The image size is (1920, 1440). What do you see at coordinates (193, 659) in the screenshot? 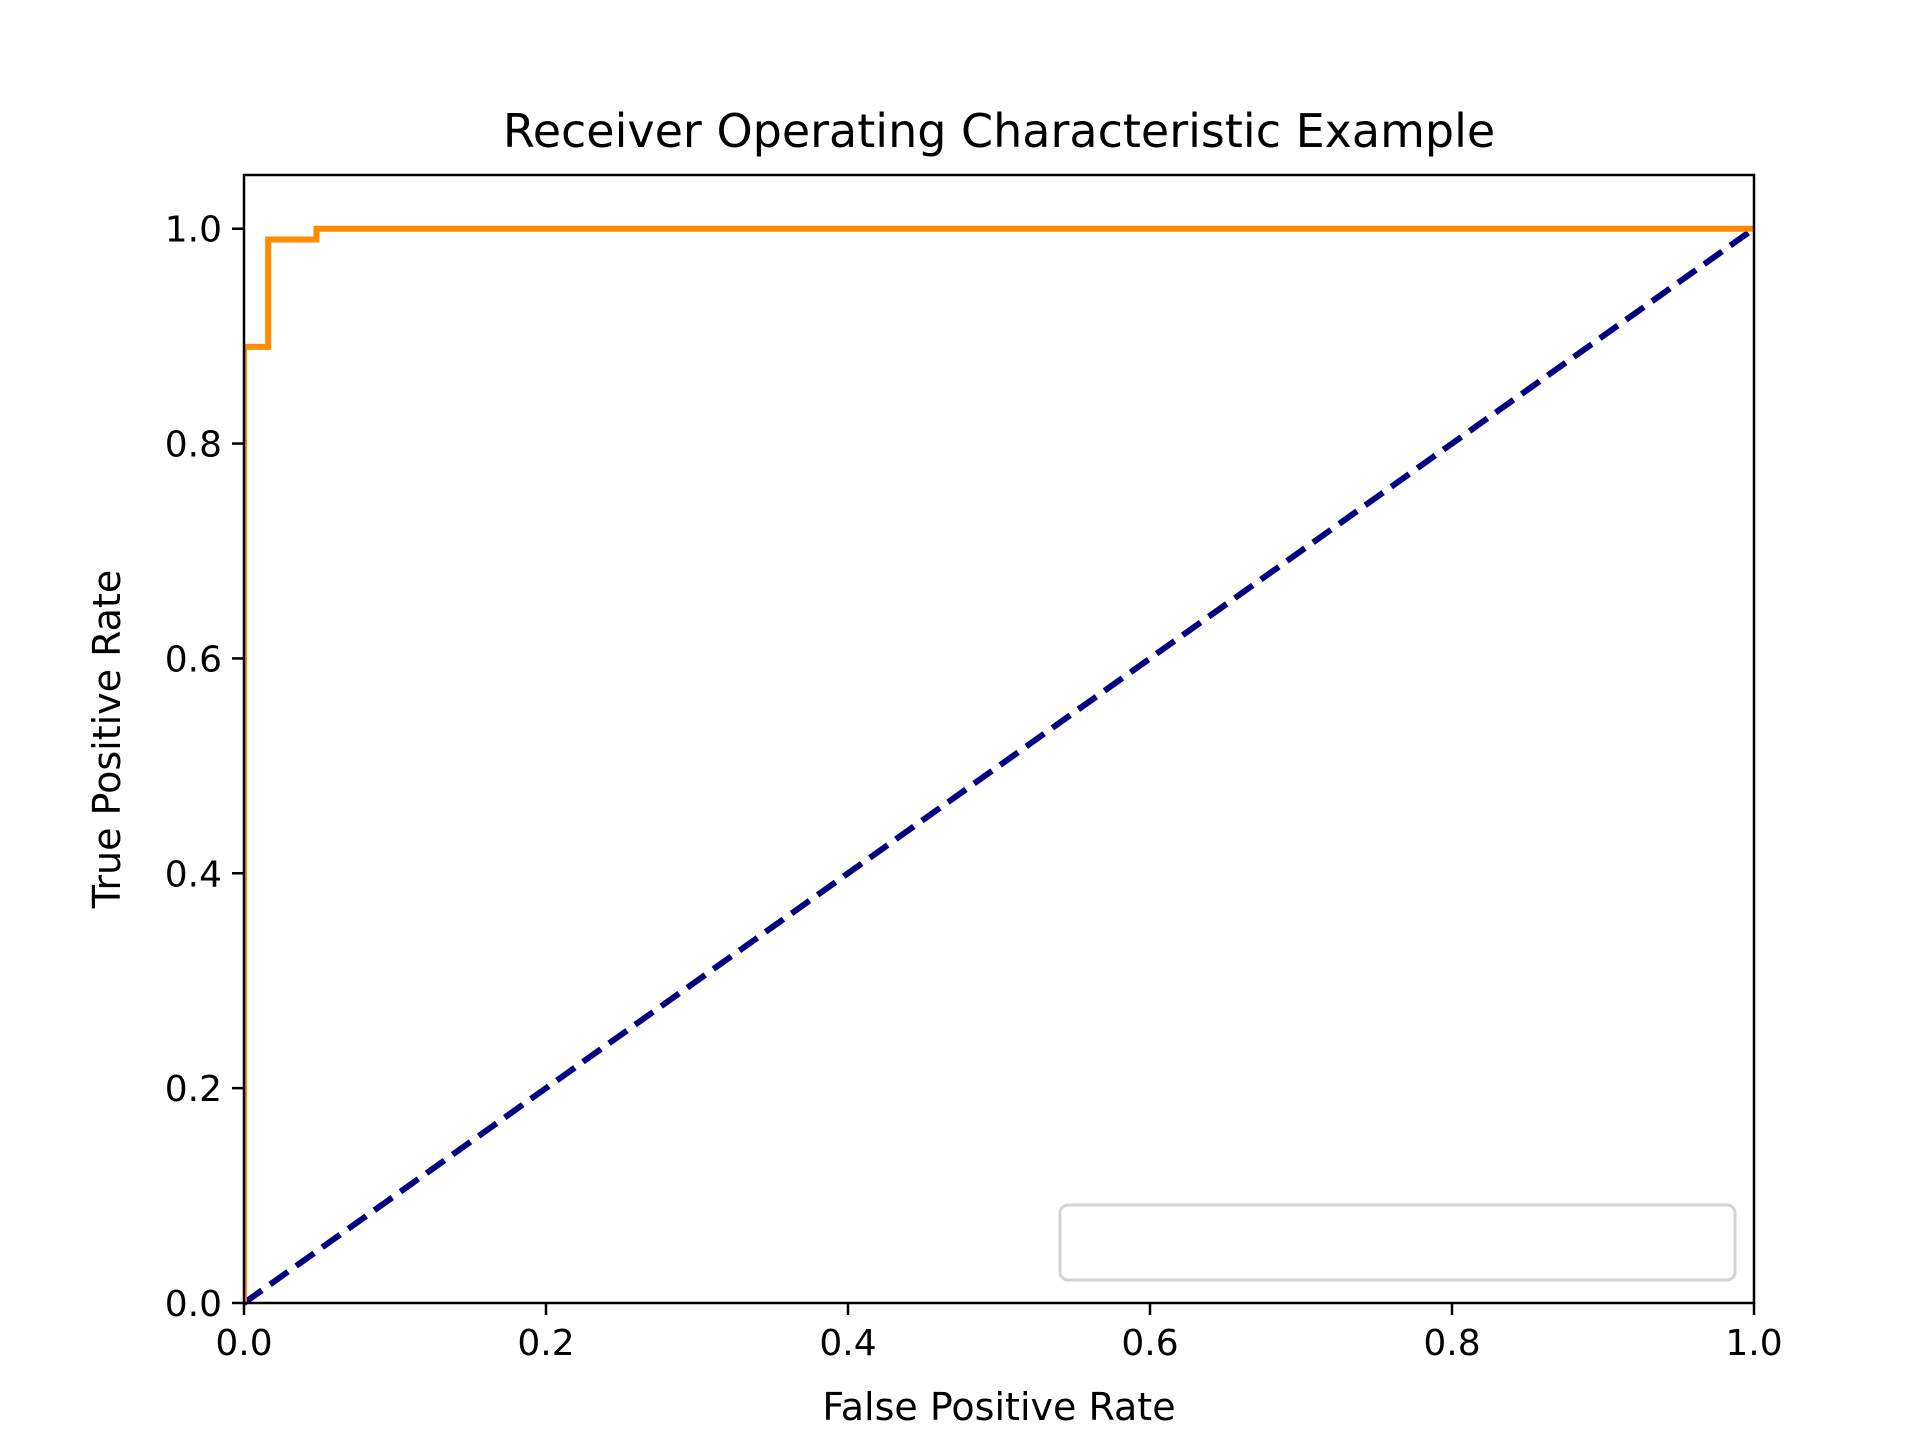
I see `y-tick-label: 0.6` at bounding box center [193, 659].